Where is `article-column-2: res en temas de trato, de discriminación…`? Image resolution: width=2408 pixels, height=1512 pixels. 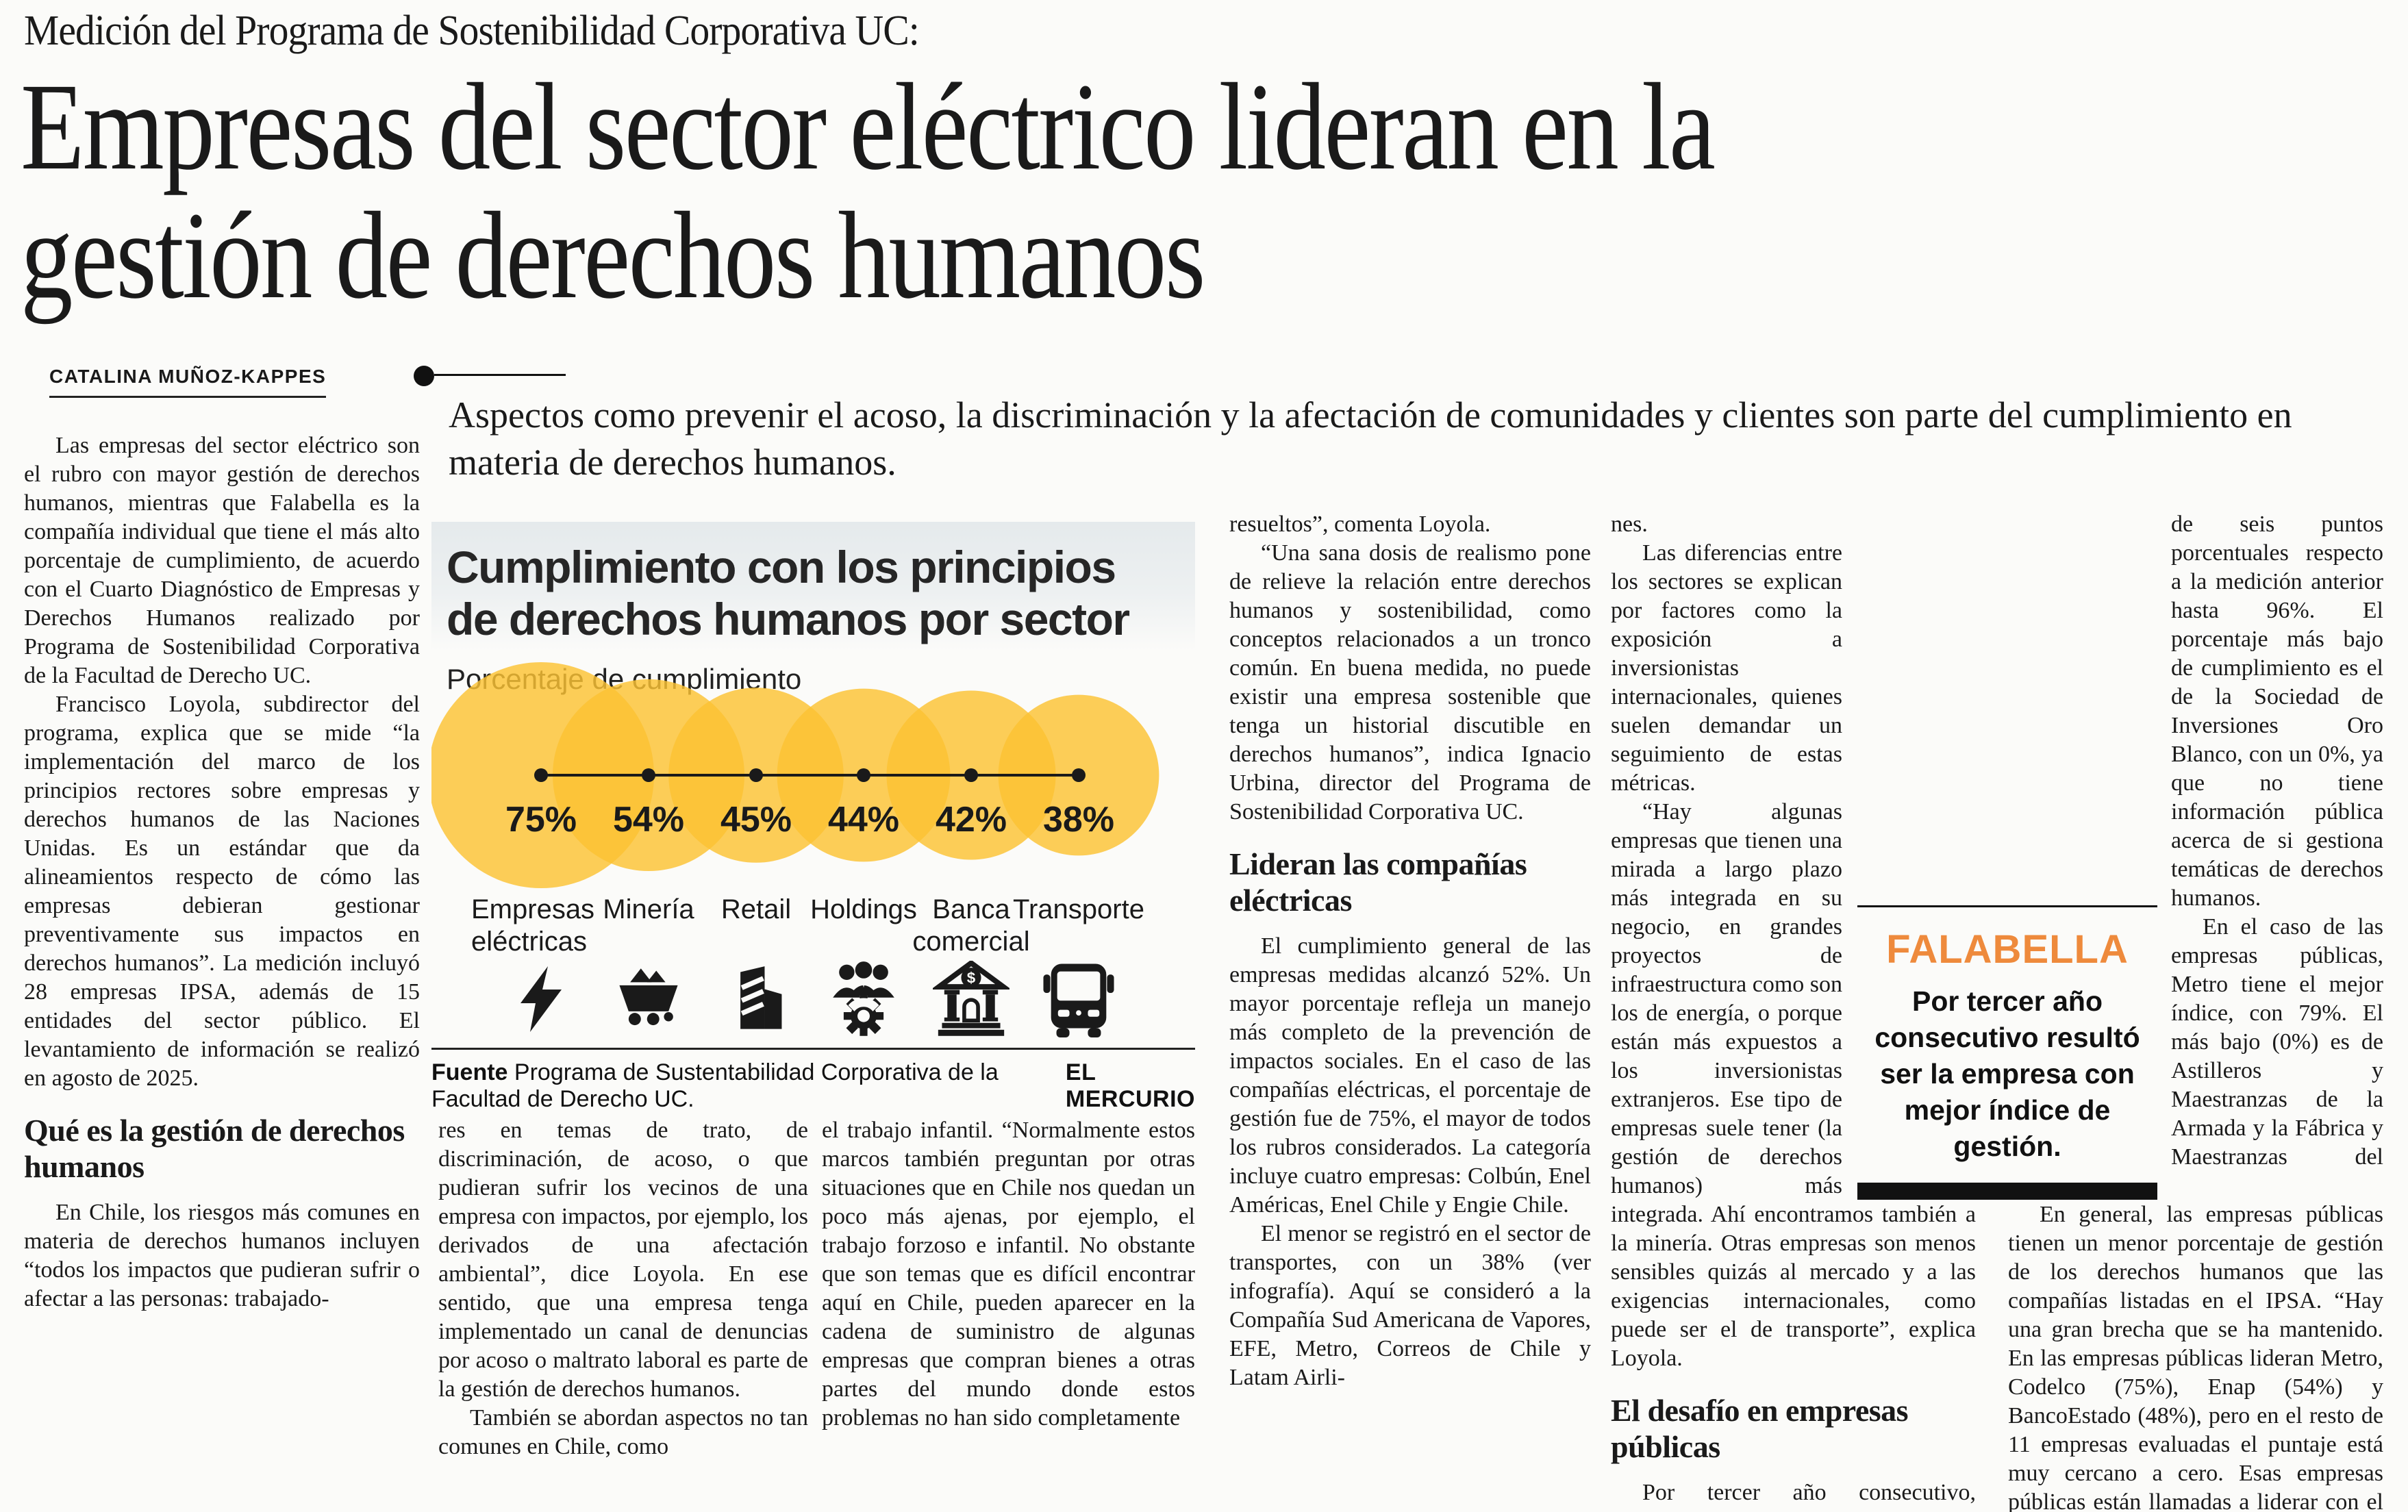
article-column-2: res en temas de trato, de discriminación… is located at coordinates (623, 1314).